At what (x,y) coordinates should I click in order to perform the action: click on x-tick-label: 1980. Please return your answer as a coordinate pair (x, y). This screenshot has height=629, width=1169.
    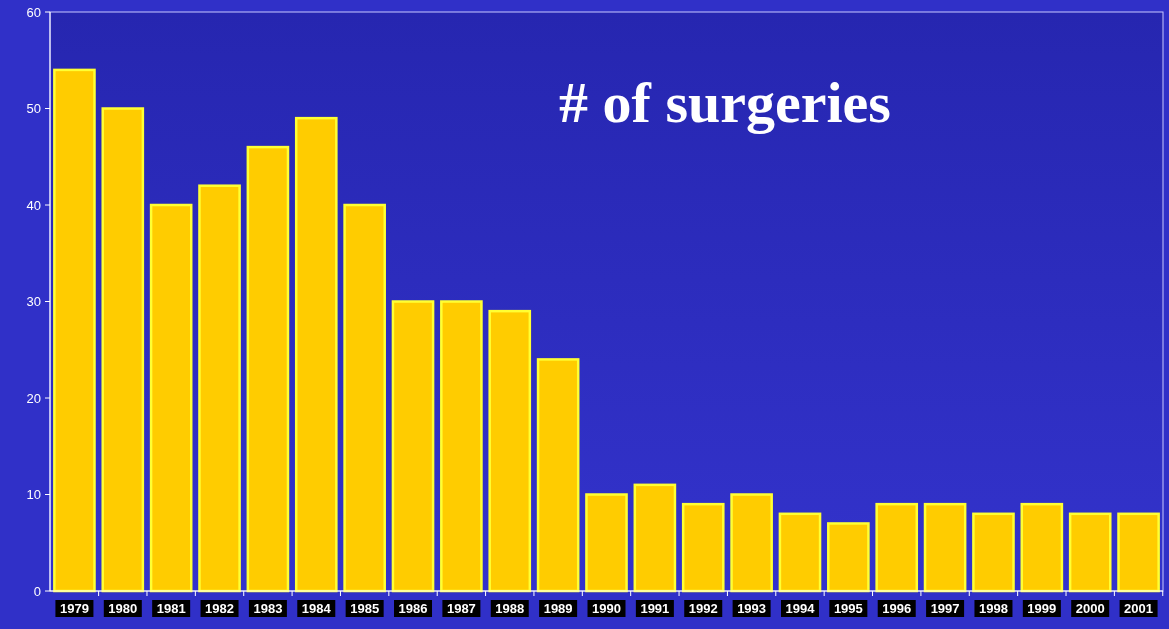
    Looking at the image, I should click on (123, 608).